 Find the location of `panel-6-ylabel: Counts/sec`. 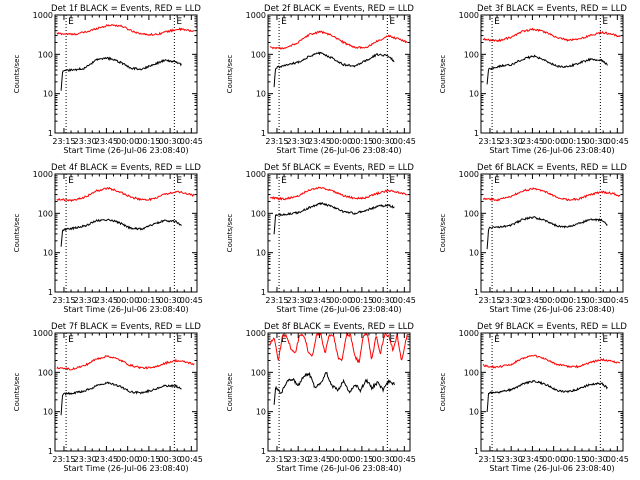

panel-6-ylabel: Counts/sec is located at coordinates (443, 233).